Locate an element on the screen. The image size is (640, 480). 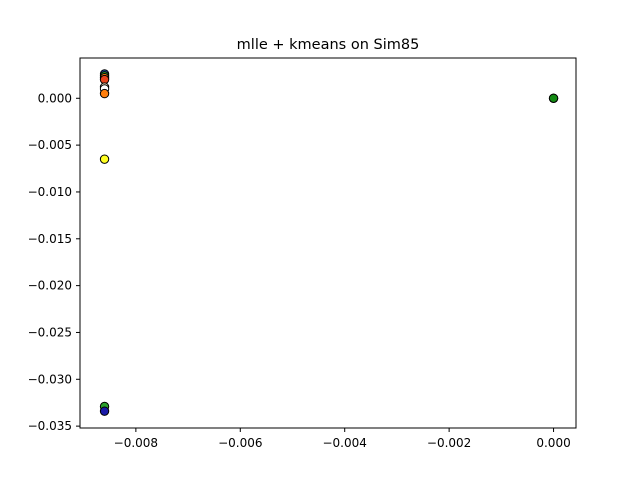
x-tick-label: −0.006 is located at coordinates (240, 443).